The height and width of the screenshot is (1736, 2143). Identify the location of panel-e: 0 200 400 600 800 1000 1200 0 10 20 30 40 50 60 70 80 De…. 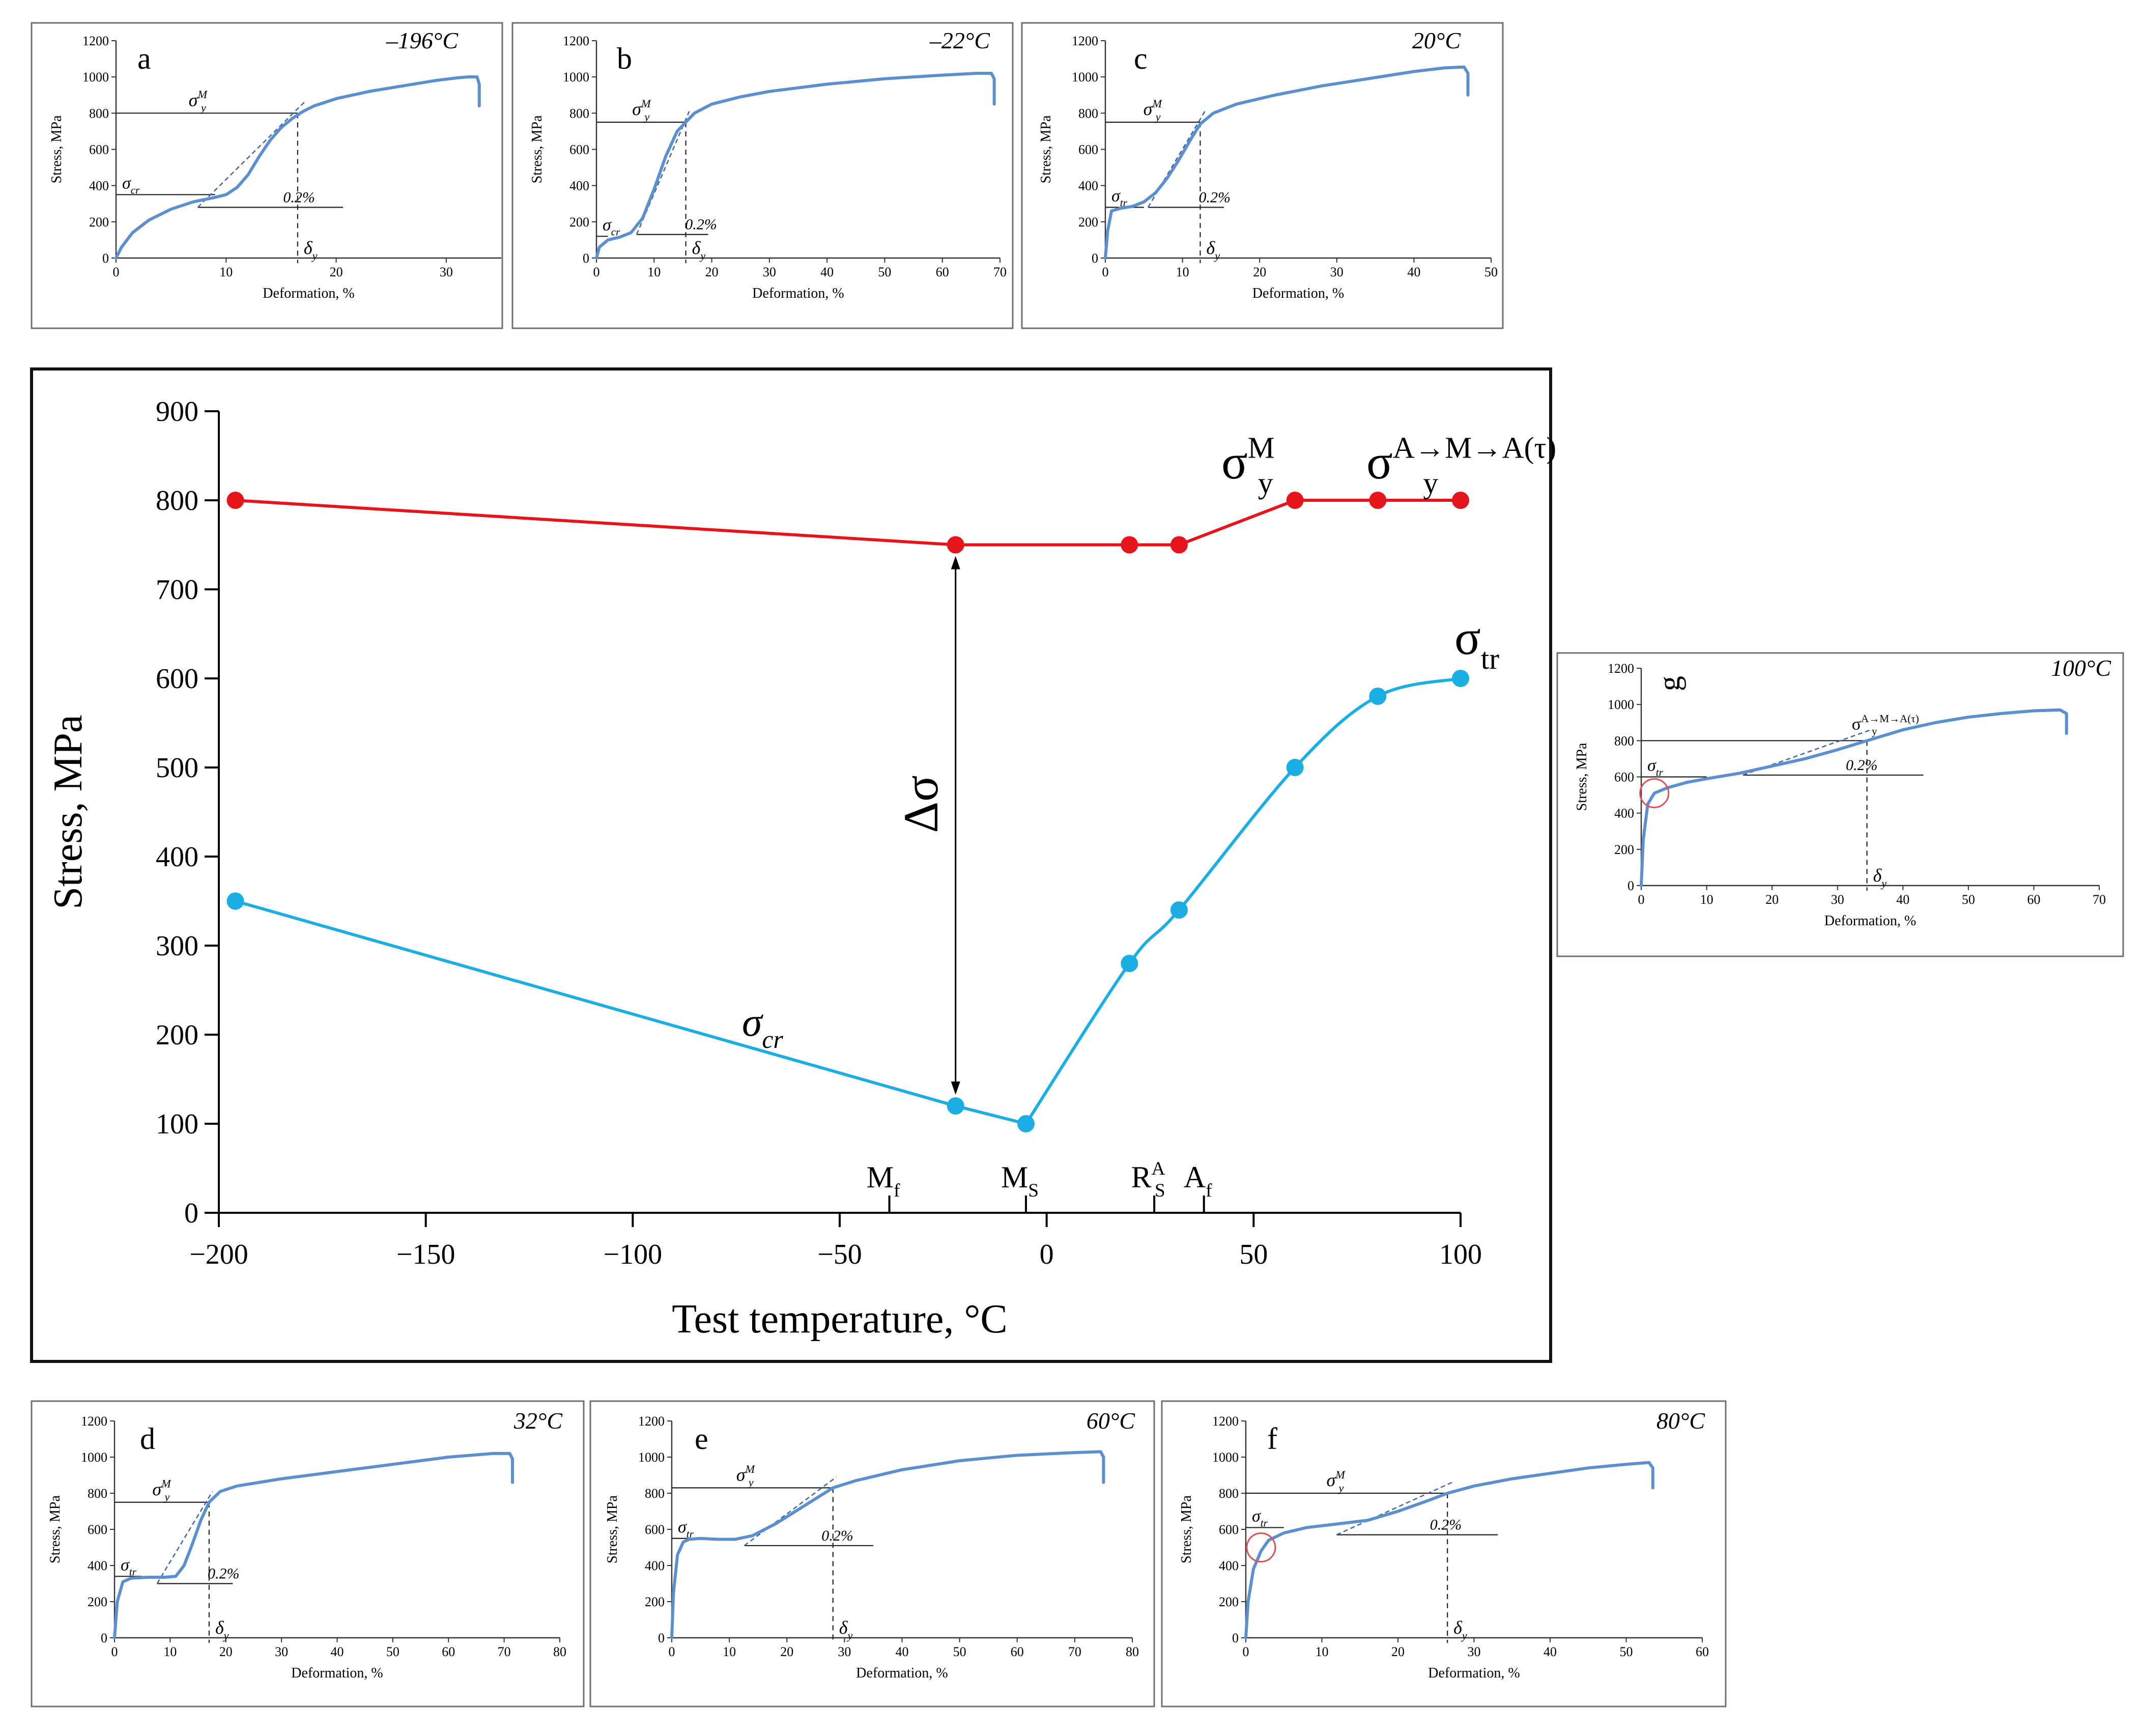
(872, 1545).